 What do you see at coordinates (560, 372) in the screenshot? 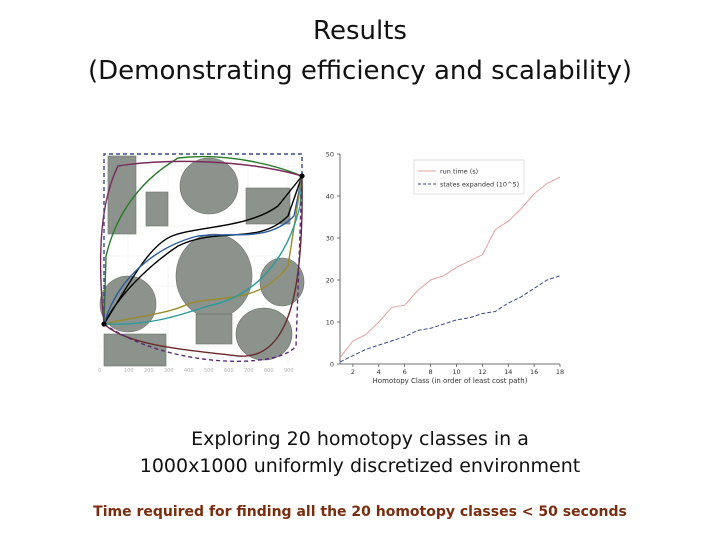
I see `x-tick-label: 18` at bounding box center [560, 372].